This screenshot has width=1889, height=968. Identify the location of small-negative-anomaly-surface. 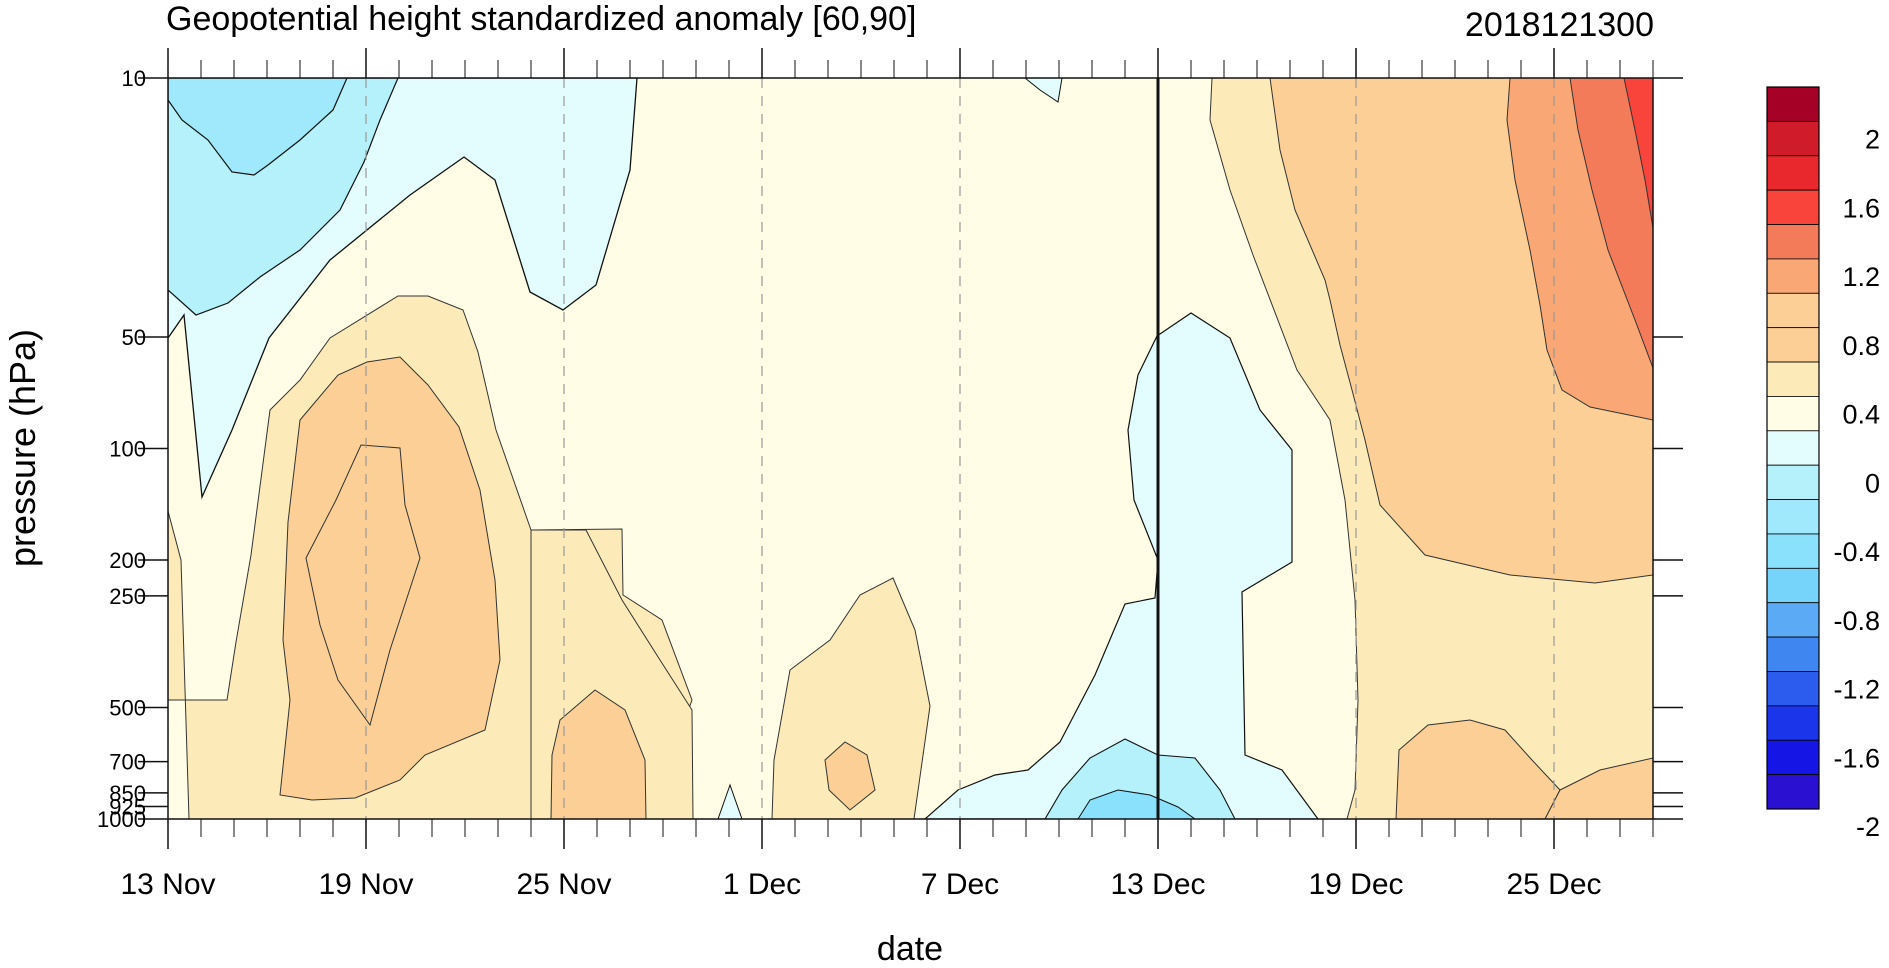
(730, 801).